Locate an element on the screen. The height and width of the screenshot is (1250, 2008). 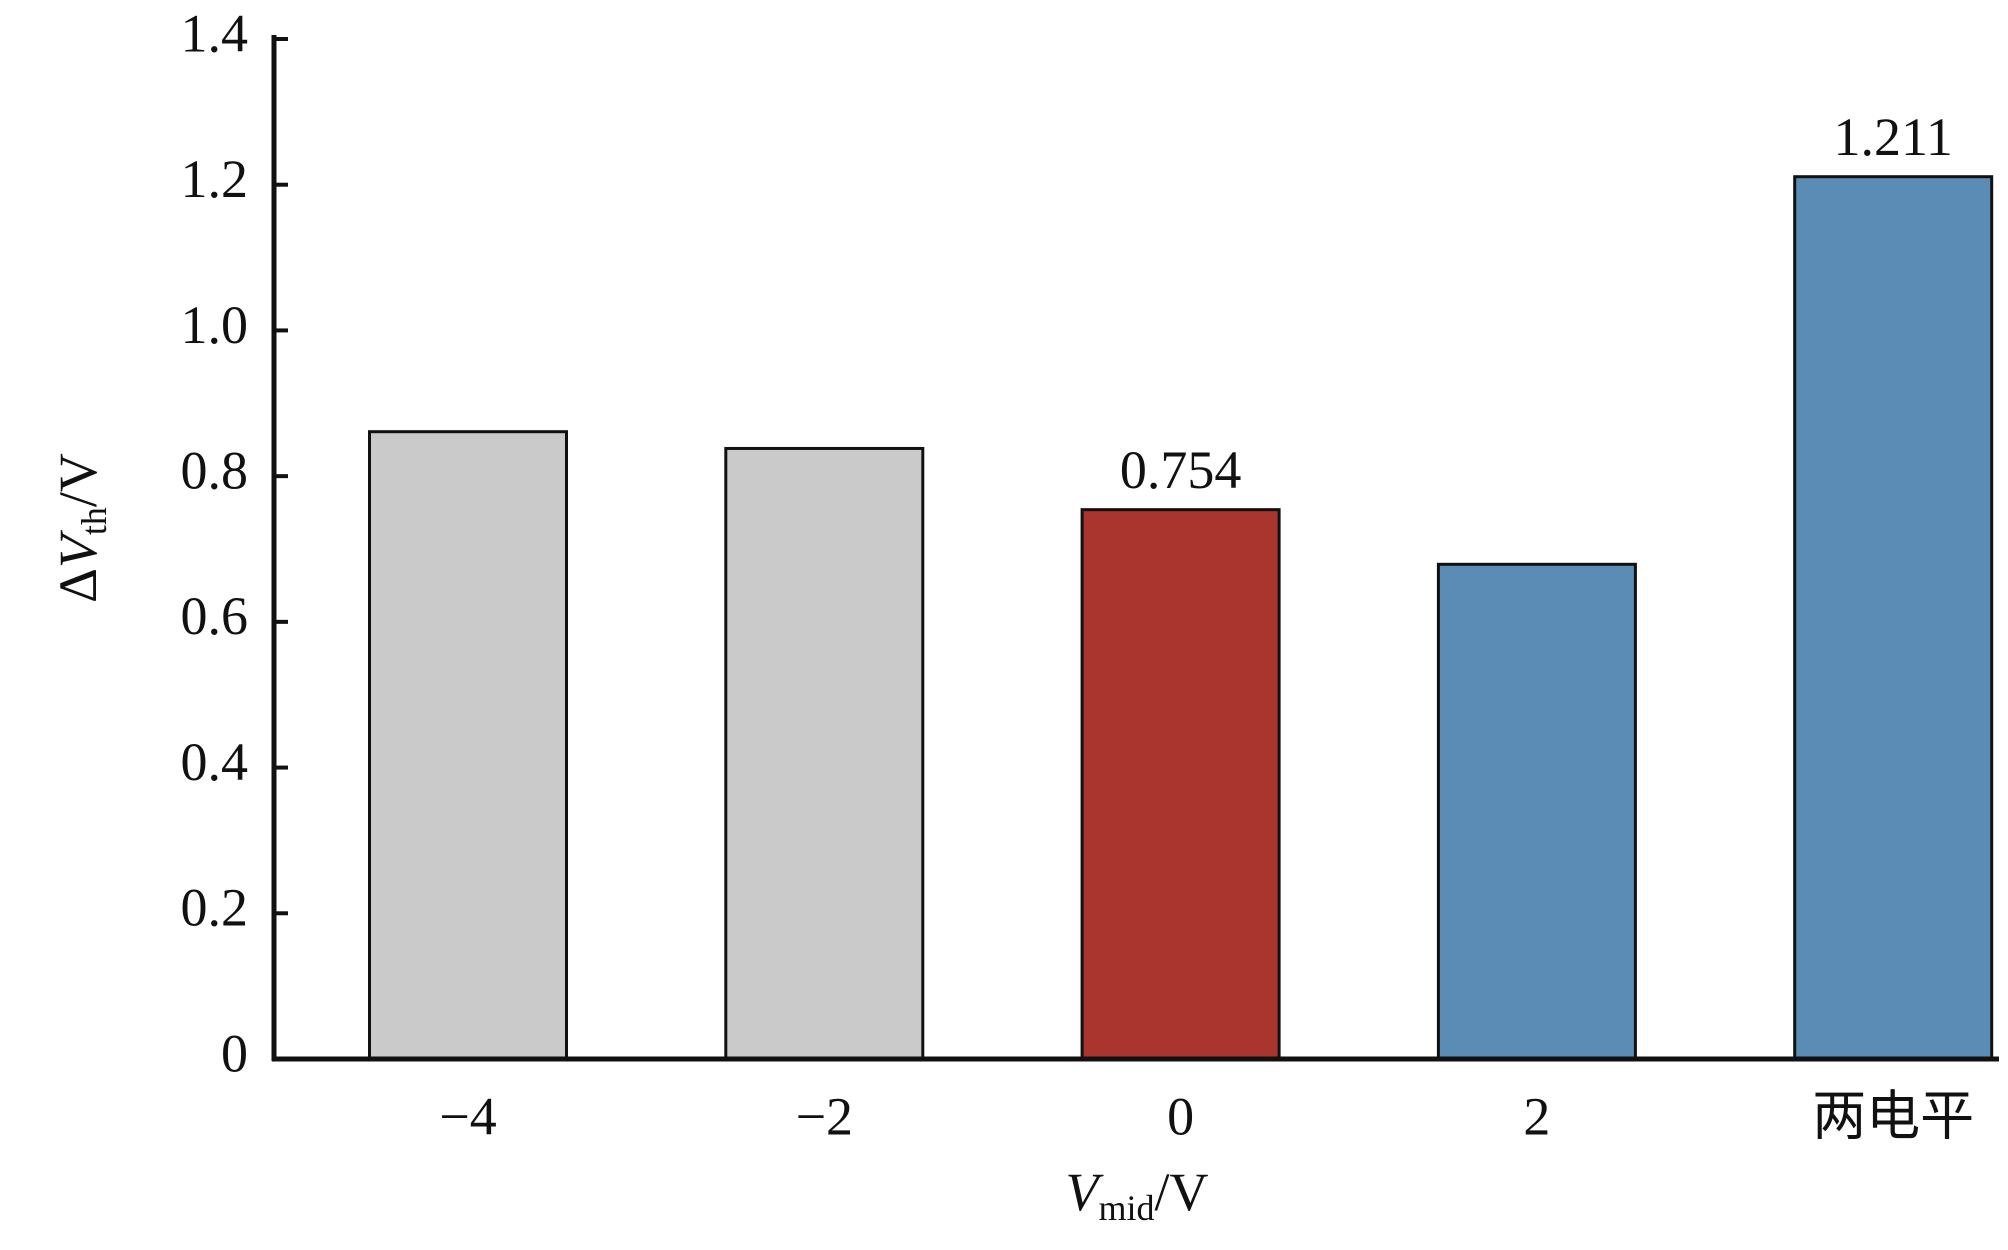
x-tick-label: −4 is located at coordinates (467, 1116).